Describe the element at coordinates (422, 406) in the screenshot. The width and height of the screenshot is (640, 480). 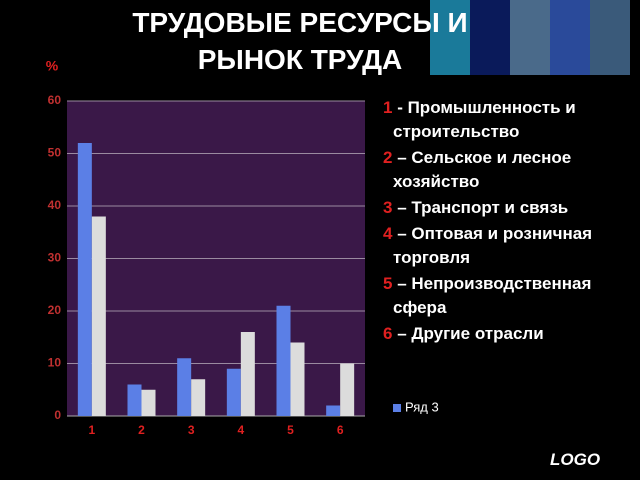
I see `legend-label: Ряд 3` at that location.